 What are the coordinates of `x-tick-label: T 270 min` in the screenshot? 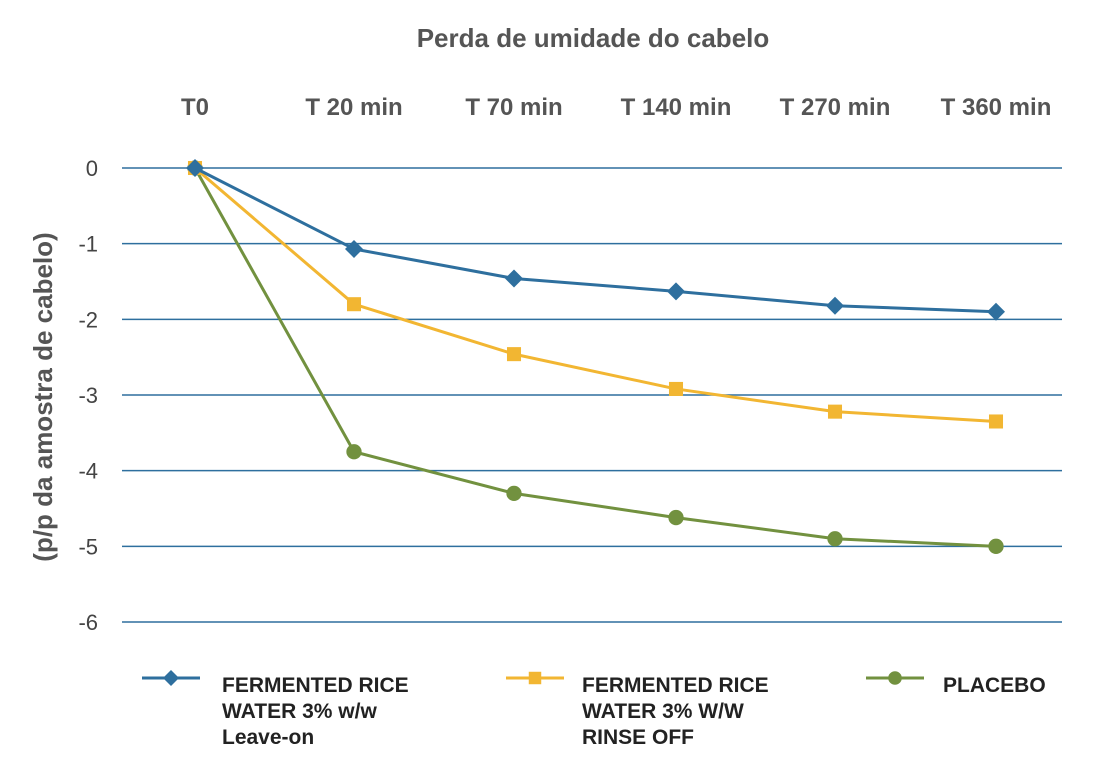 It's located at (835, 107).